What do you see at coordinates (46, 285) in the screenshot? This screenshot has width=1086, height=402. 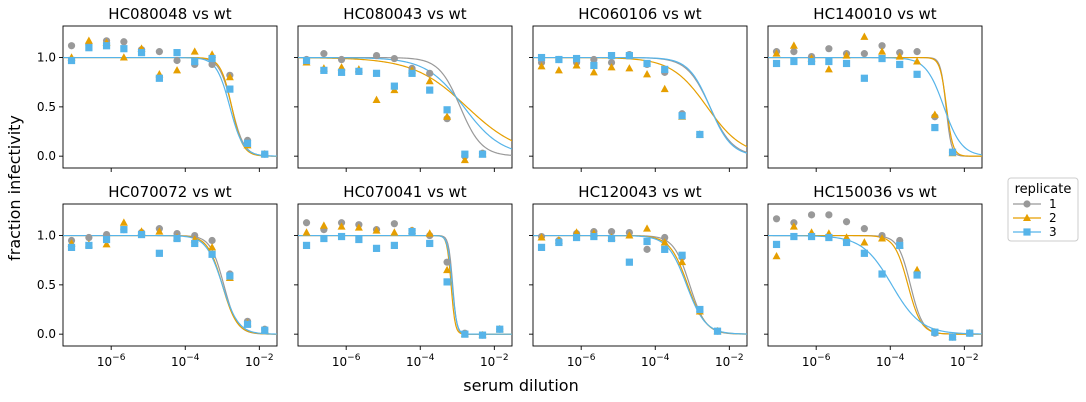 I see `y-tick-label: 0.5` at bounding box center [46, 285].